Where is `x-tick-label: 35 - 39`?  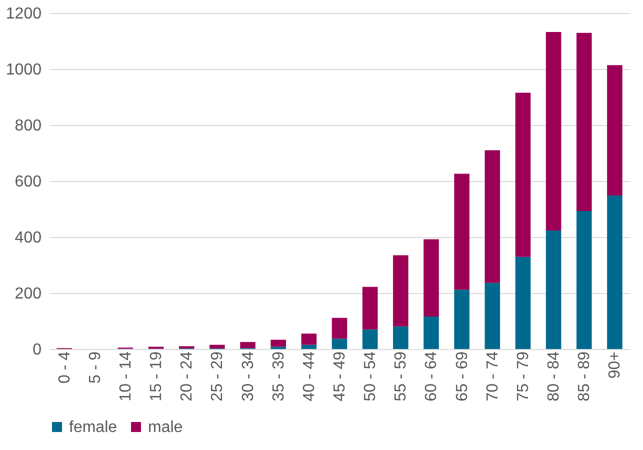
x-tick-label: 35 - 39 is located at coordinates (279, 376).